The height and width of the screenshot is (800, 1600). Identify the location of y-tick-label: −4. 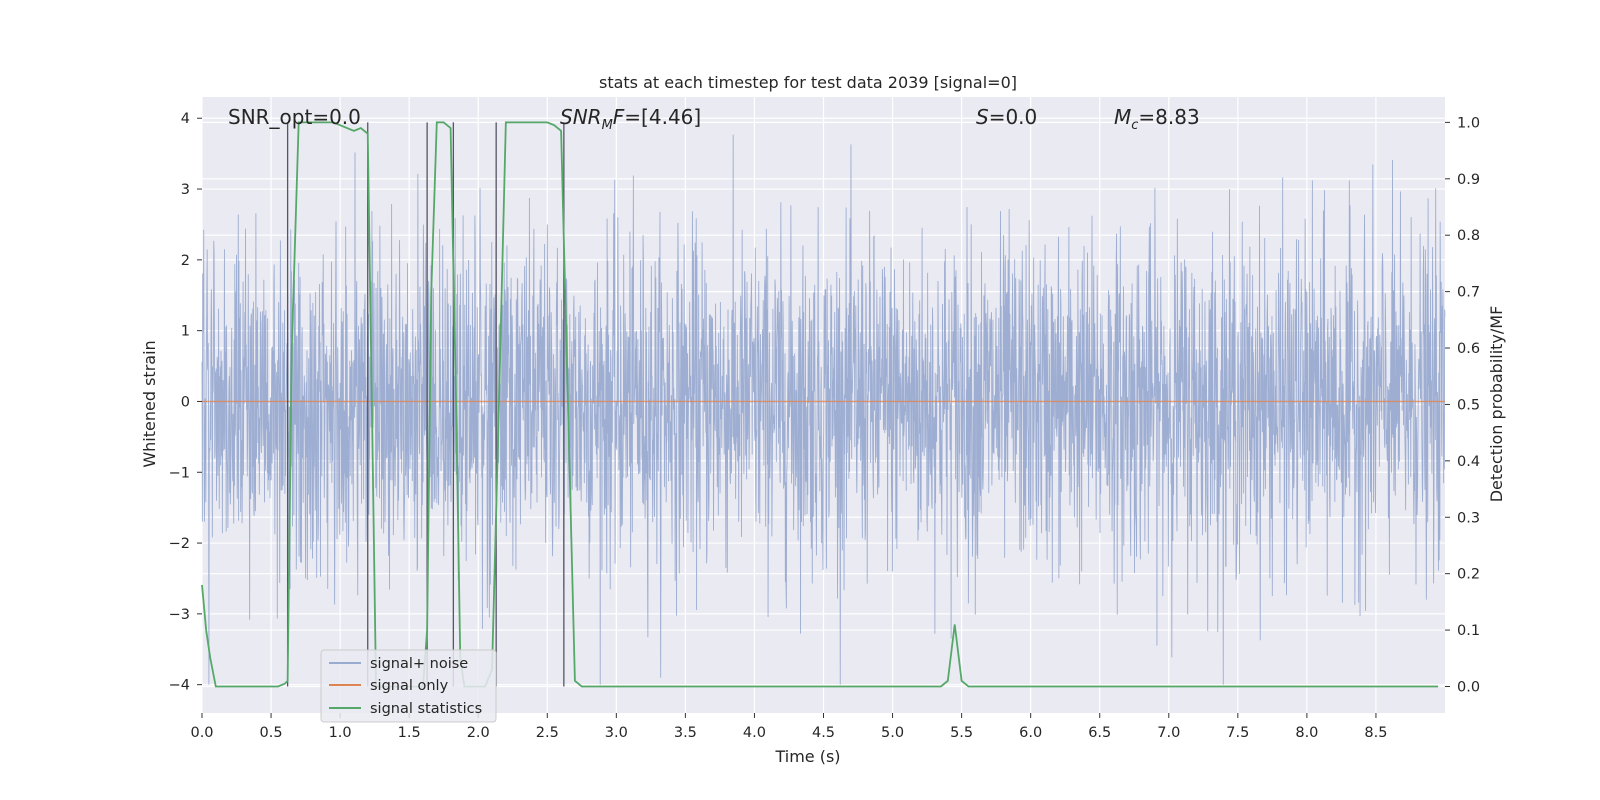
(179, 686).